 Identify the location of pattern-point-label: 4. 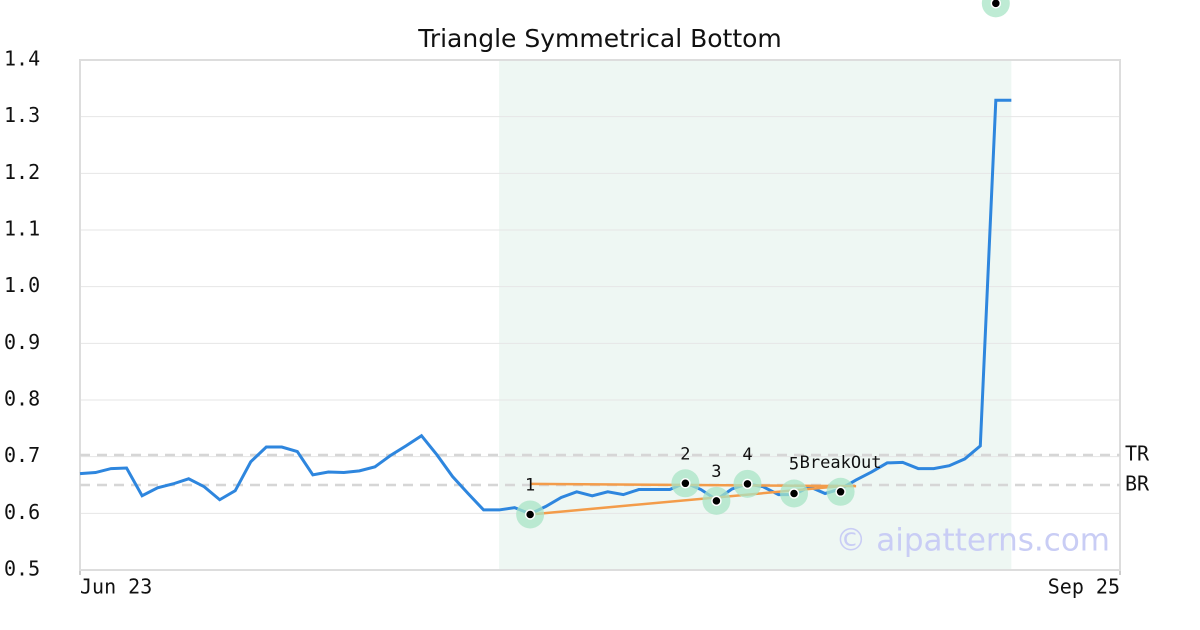
(747, 455).